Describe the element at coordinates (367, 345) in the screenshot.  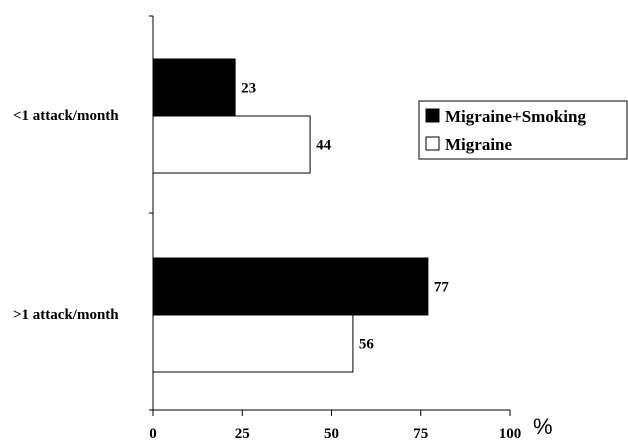
I see `bar-value-label: 56` at that location.